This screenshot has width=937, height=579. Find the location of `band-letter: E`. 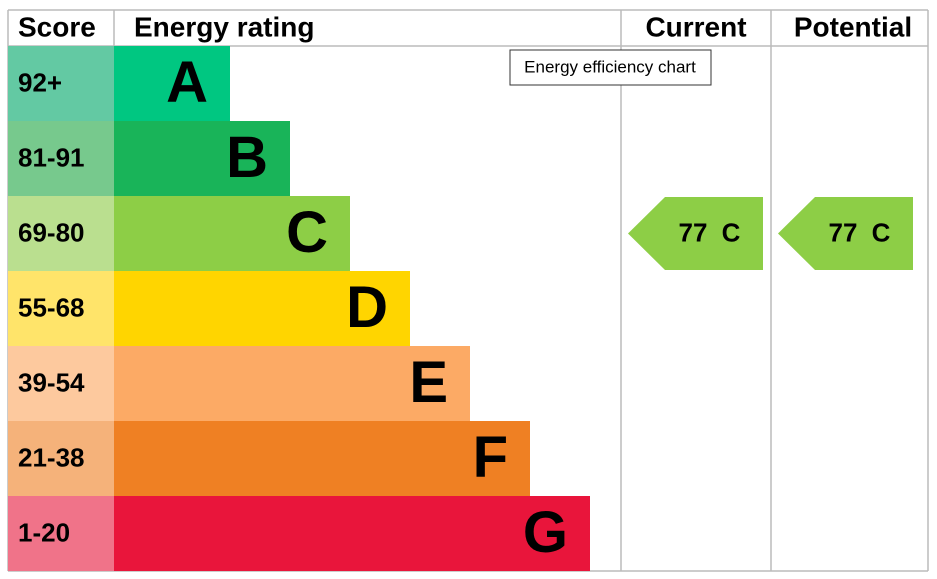

band-letter: E is located at coordinates (428, 382).